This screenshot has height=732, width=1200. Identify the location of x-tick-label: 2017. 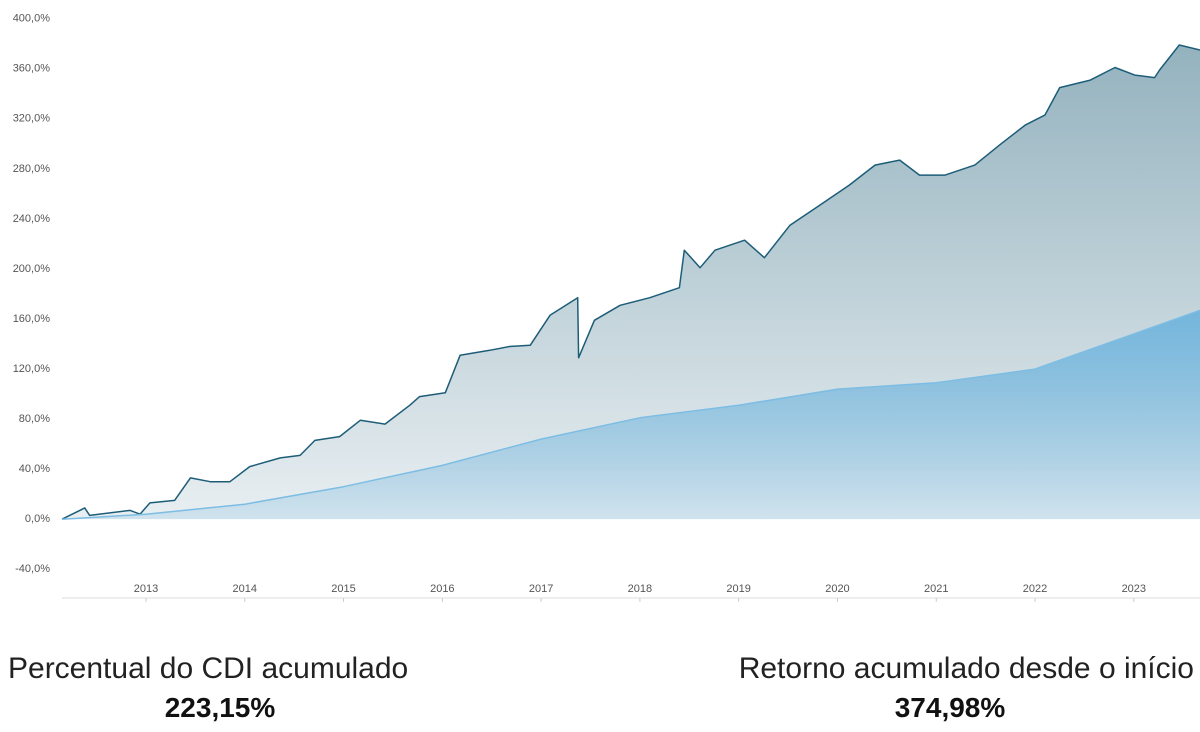
(541, 589).